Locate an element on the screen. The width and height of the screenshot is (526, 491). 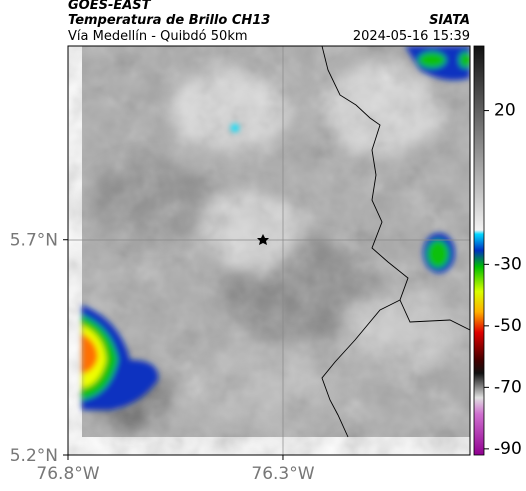
lon-label: 76.3°W is located at coordinates (282, 474).